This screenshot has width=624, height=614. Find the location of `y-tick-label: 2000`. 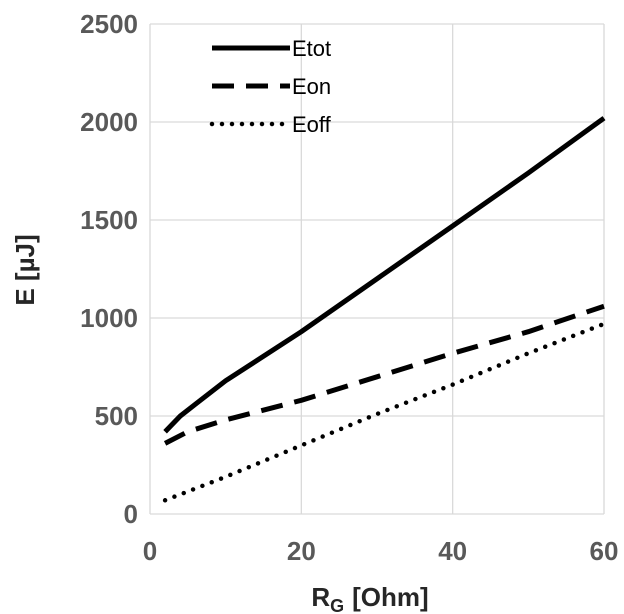

y-tick-label: 2000 is located at coordinates (109, 122).